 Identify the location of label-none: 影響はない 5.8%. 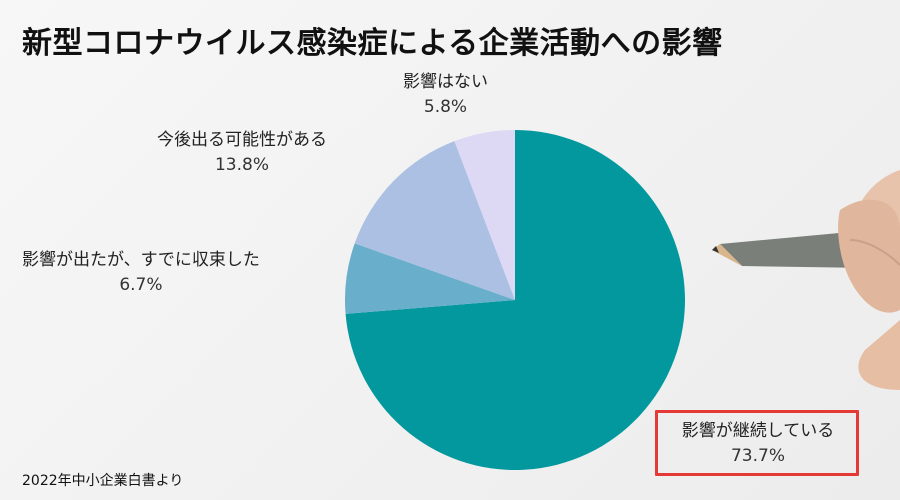
(445, 94).